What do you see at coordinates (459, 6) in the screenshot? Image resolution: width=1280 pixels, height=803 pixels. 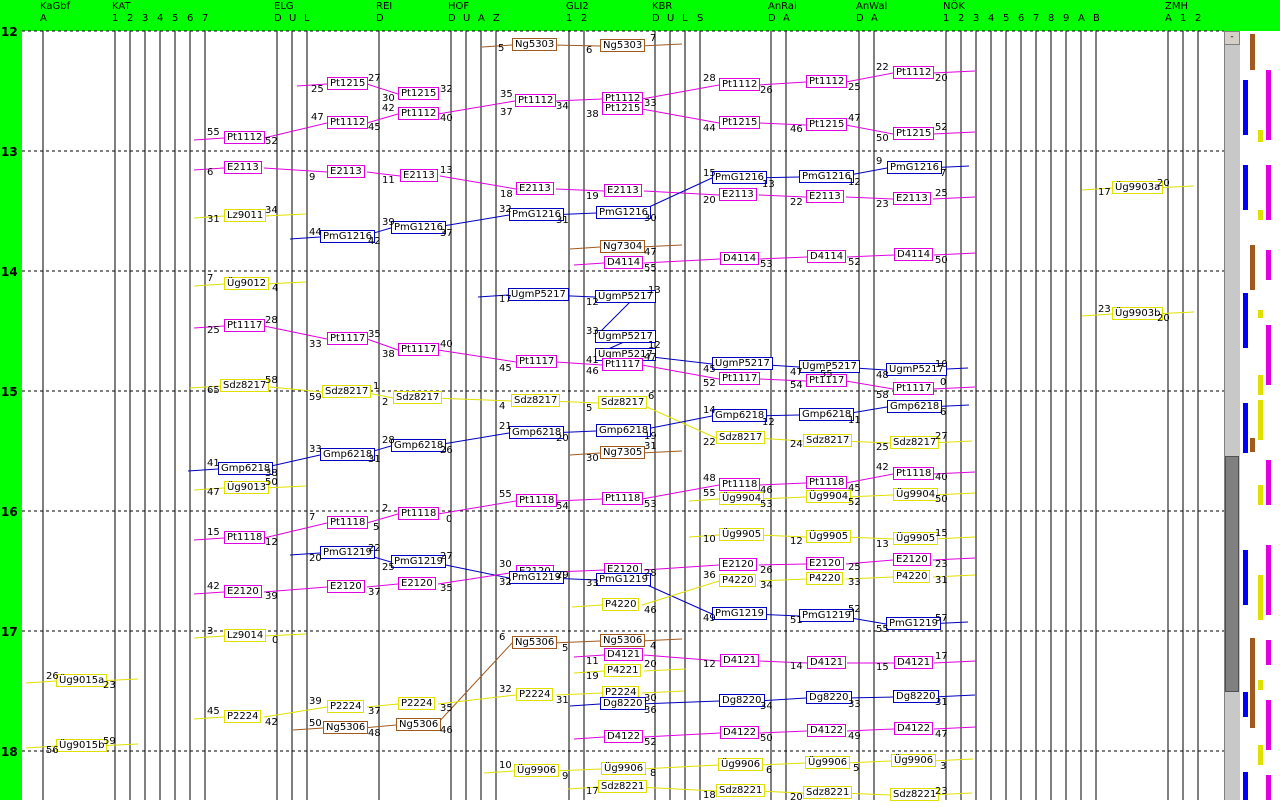 I see `station-name: HOF` at bounding box center [459, 6].